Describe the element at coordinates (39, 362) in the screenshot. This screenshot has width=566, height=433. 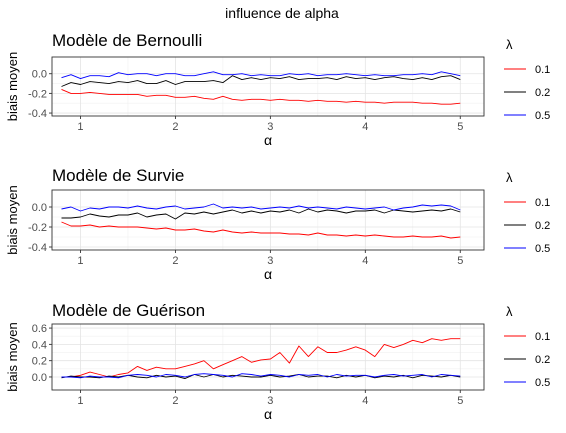
I see `y-tick-label: 0.2` at that location.